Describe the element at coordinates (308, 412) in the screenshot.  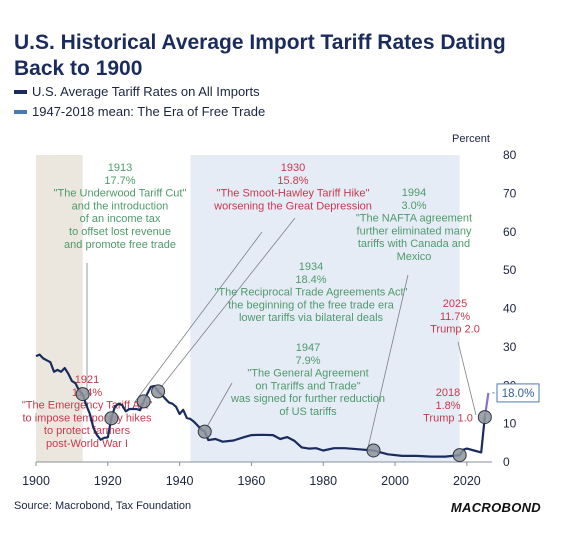
I see `annotation-text: of US tariffs` at that location.